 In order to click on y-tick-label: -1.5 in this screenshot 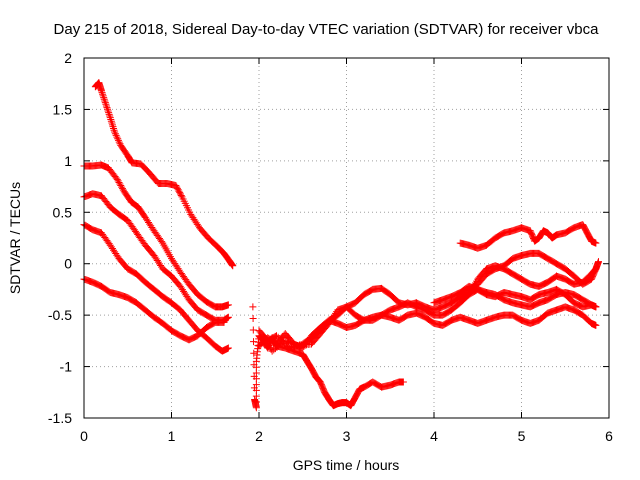, I will do `click(60, 418)`.